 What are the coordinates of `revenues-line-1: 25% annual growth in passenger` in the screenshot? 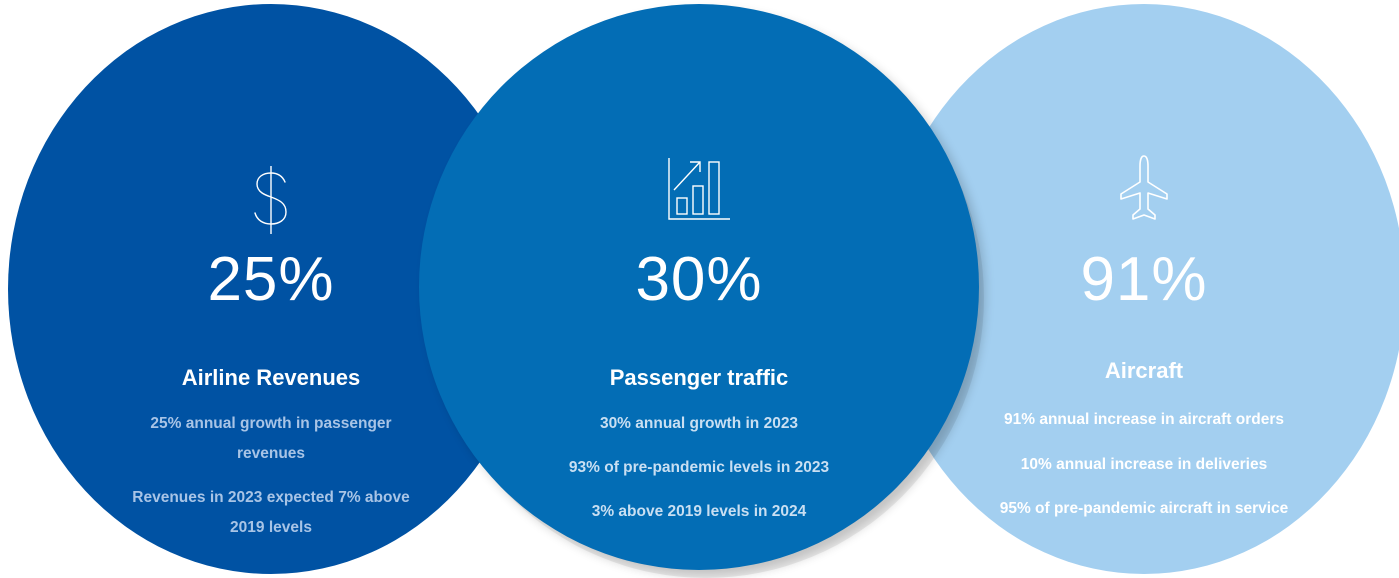 It's located at (271, 423).